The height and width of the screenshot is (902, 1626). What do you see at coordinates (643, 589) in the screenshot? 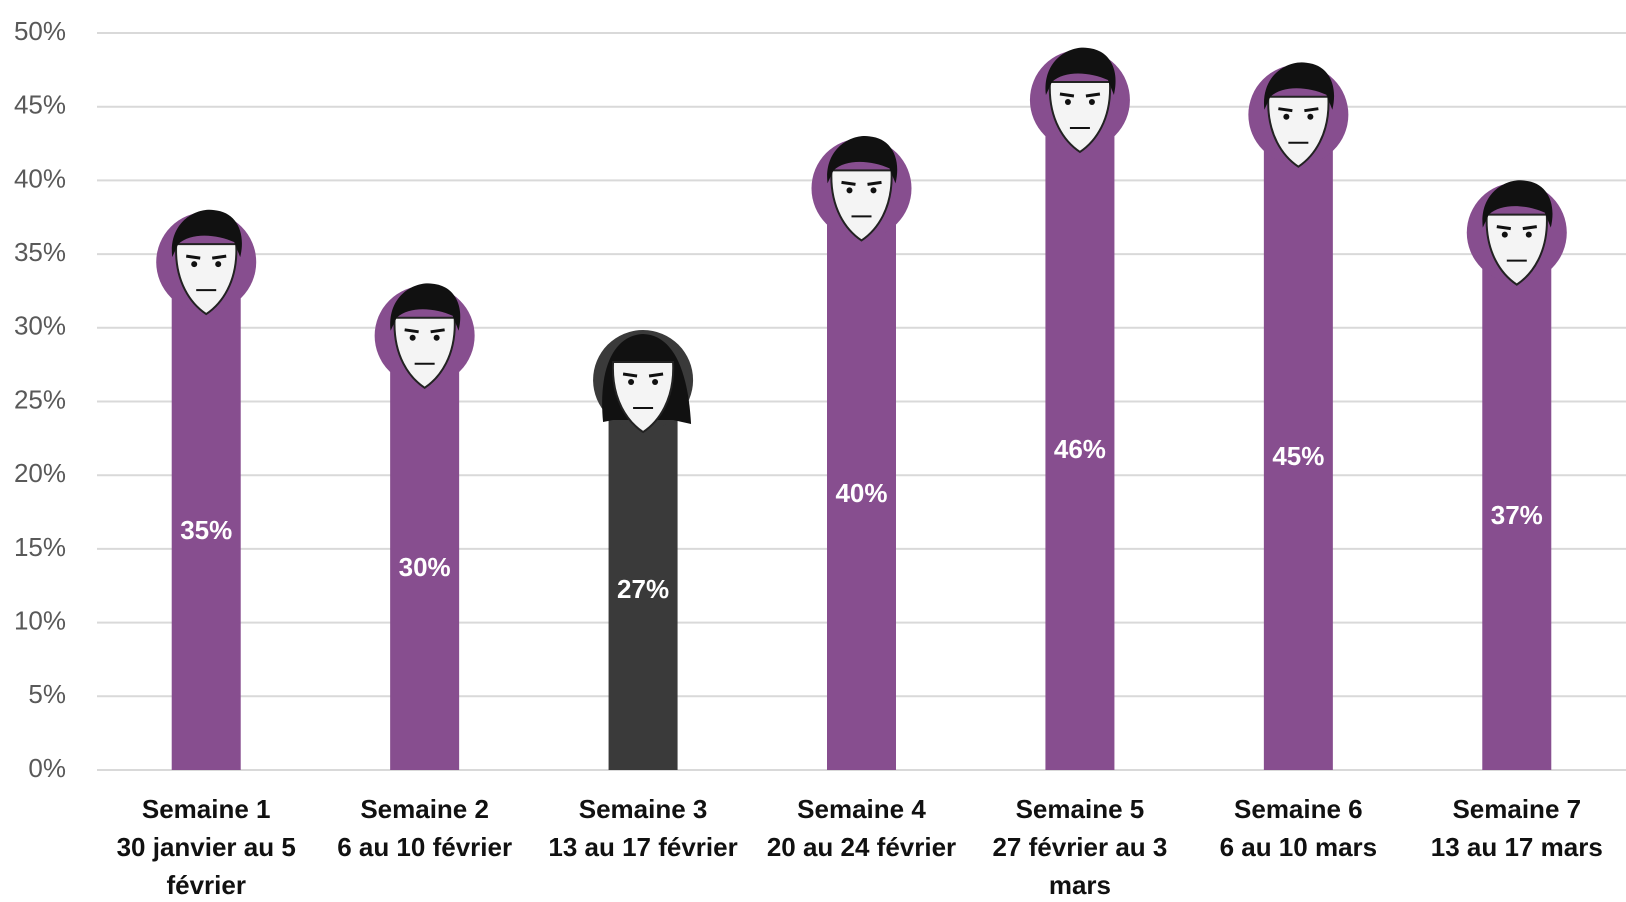
I see `value-label: 27%` at bounding box center [643, 589].